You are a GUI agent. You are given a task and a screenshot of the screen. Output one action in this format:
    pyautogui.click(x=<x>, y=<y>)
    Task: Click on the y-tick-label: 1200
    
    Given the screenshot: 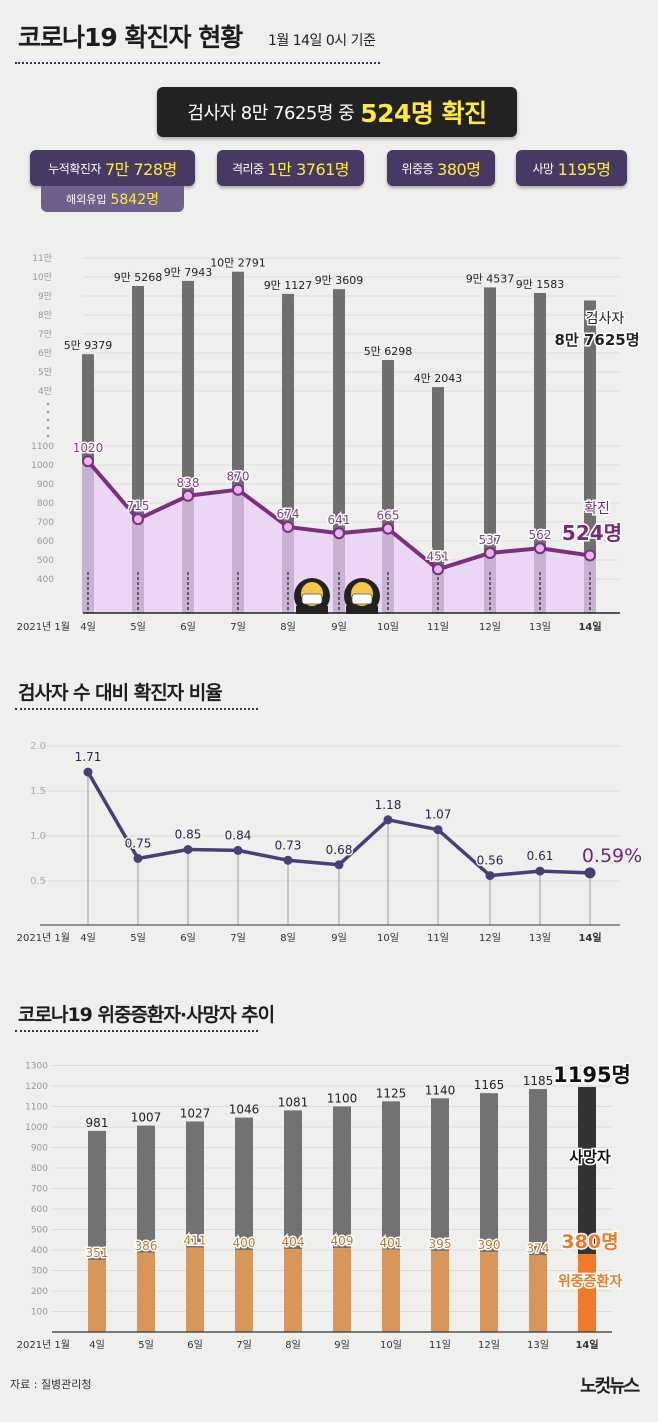 What is the action you would take?
    pyautogui.click(x=36, y=1087)
    